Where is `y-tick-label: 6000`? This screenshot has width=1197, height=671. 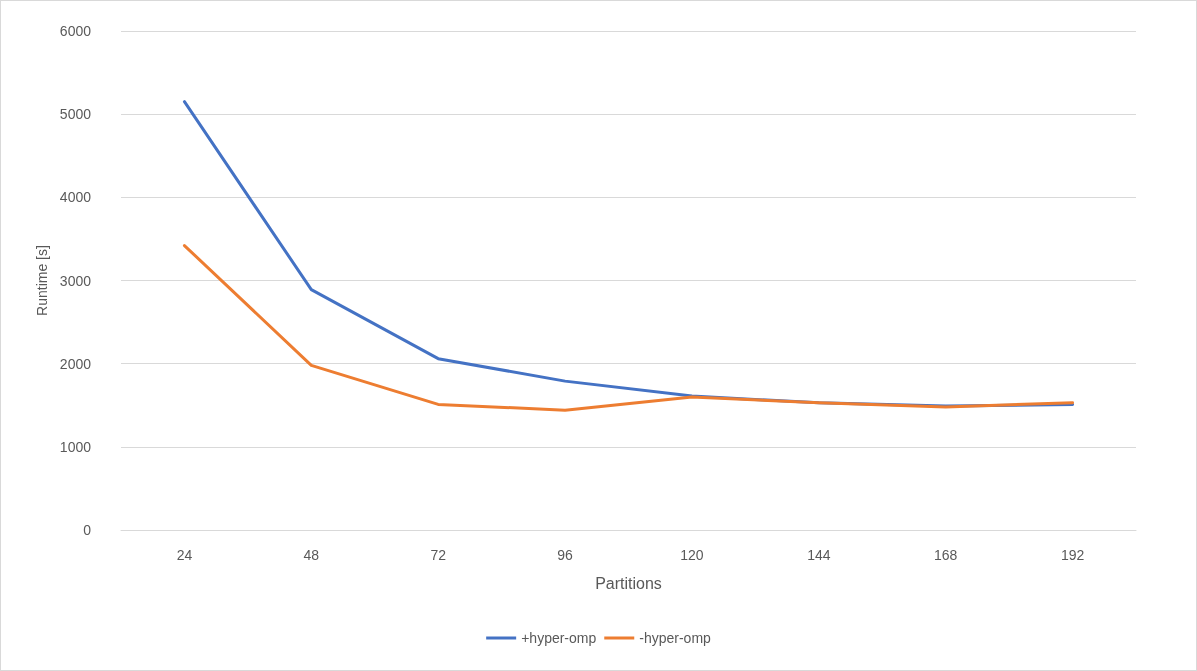
y-tick-label: 6000 is located at coordinates (75, 31).